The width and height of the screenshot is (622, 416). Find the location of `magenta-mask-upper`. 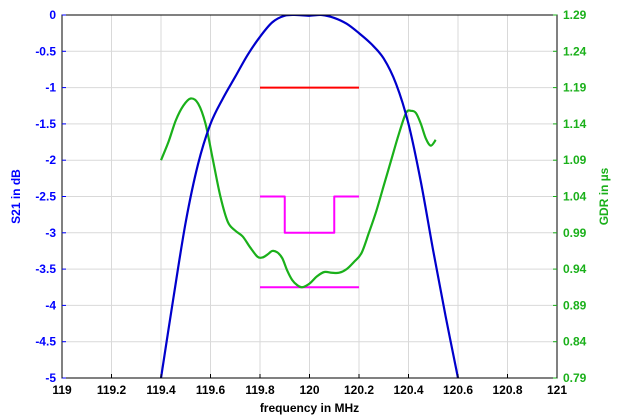

magenta-mask-upper is located at coordinates (309, 214).